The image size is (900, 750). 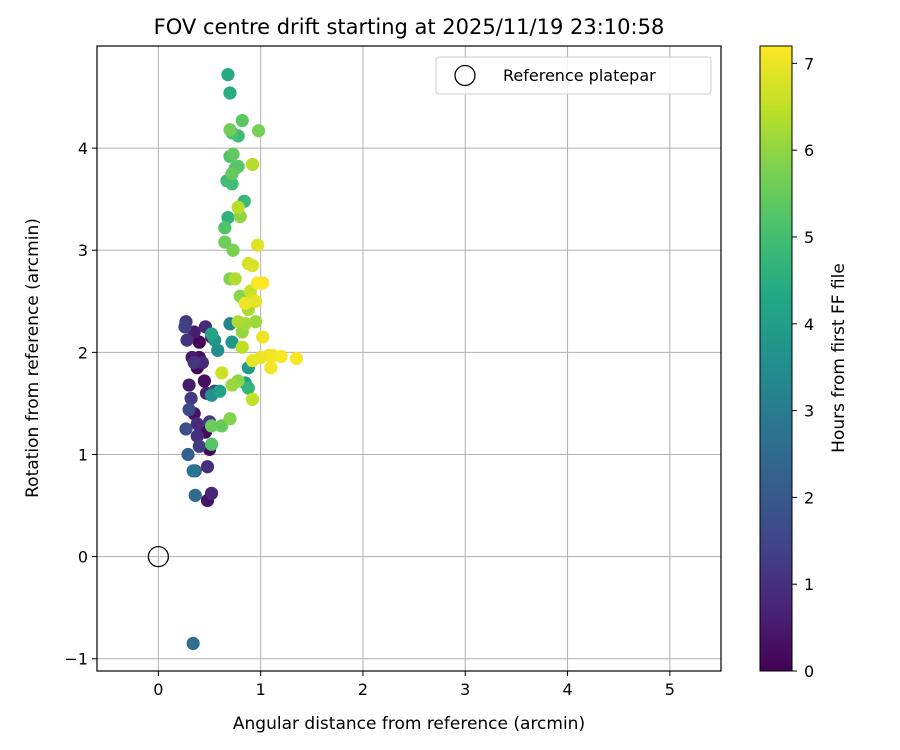 I want to click on colorbar-label: Hours from first FF file, so click(x=839, y=358).